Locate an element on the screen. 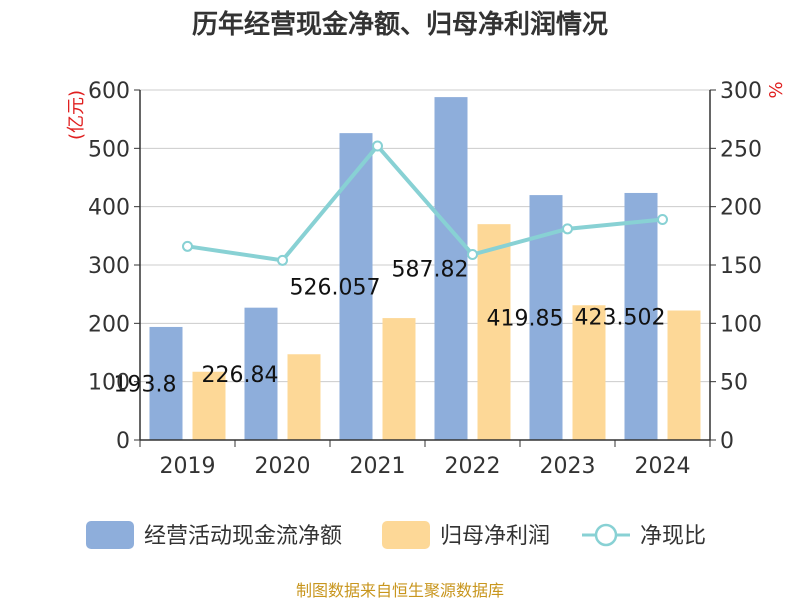 The height and width of the screenshot is (600, 800). x-tick-label: 2022 is located at coordinates (473, 466).